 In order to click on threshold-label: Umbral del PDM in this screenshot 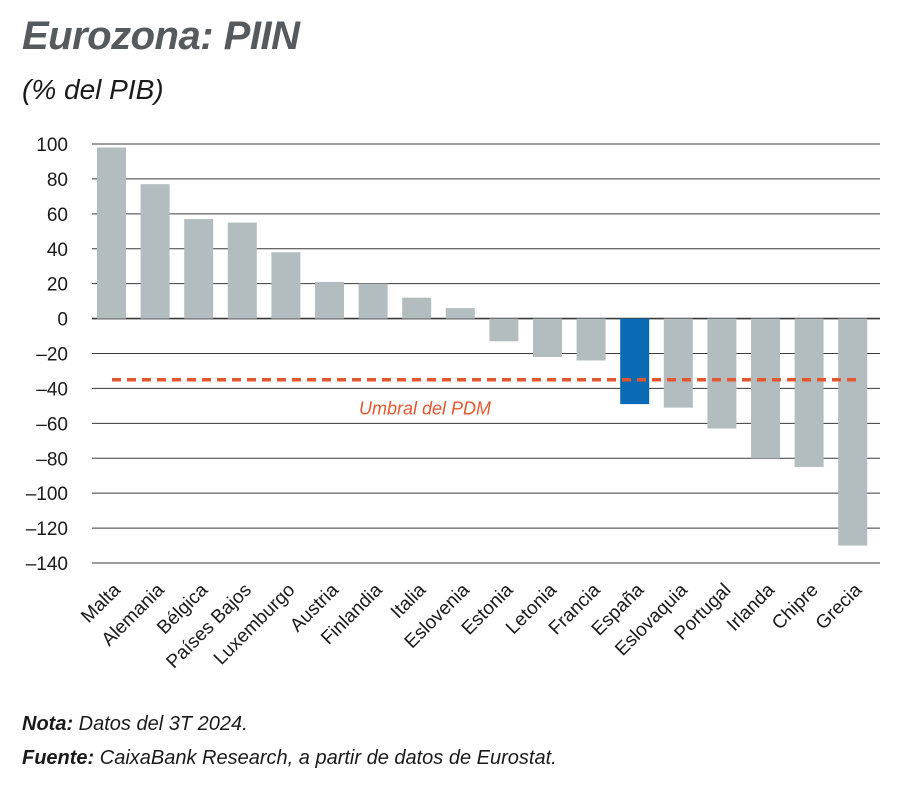, I will do `click(425, 409)`.